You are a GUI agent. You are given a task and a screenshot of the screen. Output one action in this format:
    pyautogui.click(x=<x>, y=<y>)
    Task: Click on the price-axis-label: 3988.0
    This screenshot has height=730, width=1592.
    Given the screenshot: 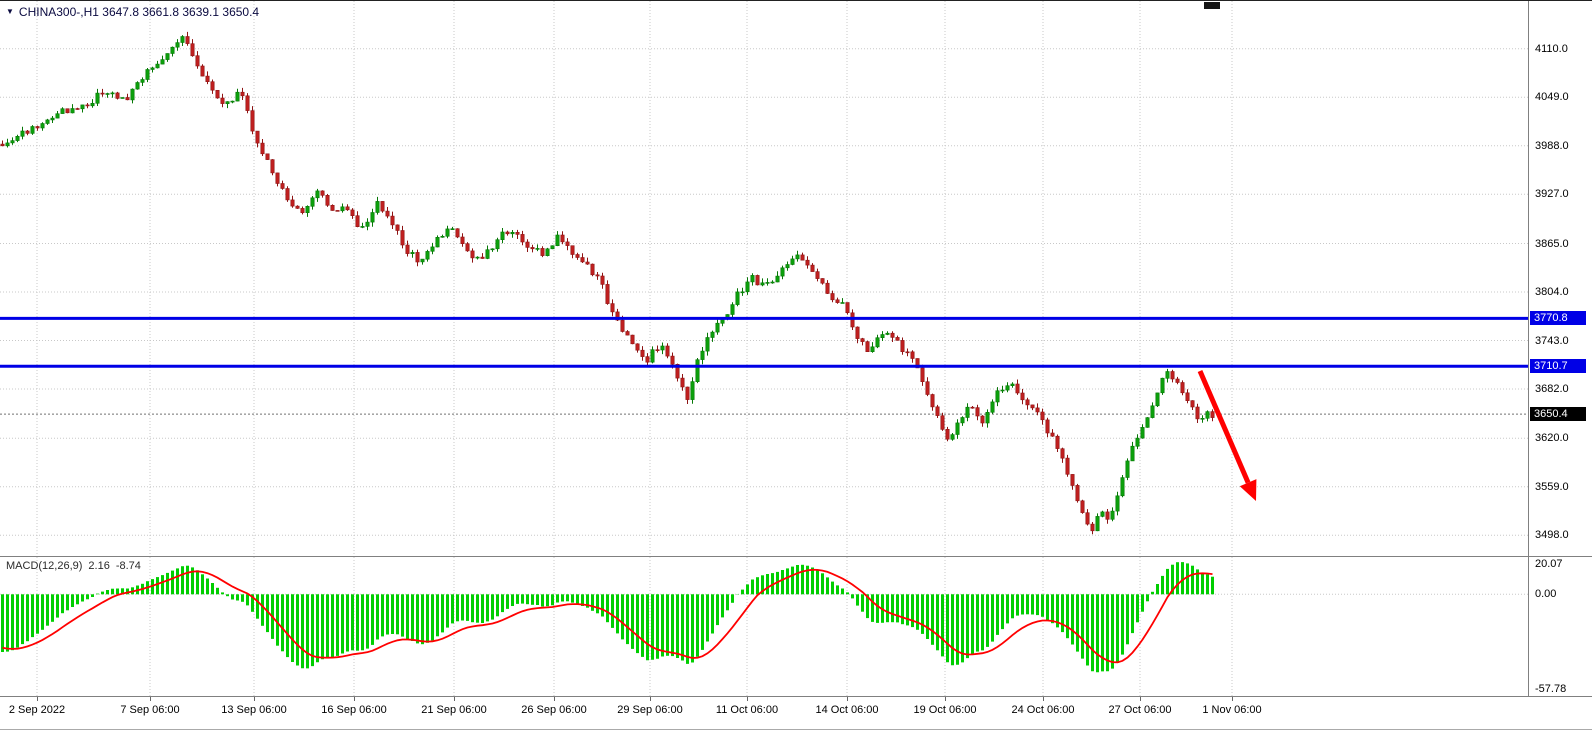 What is the action you would take?
    pyautogui.click(x=1552, y=145)
    